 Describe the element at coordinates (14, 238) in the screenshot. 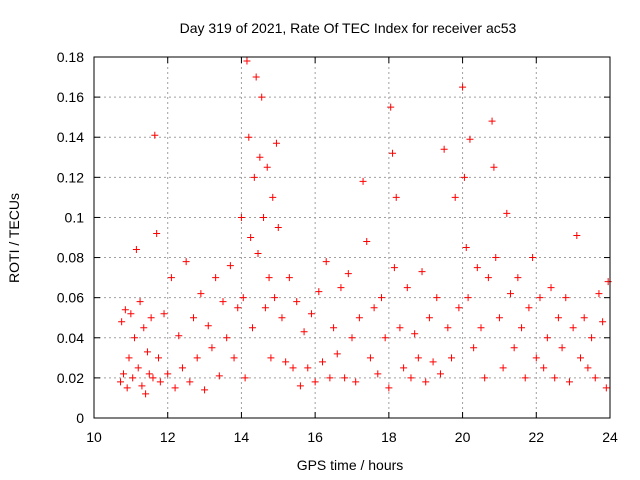

I see `y-axis-label: ROTI / TECUs` at that location.